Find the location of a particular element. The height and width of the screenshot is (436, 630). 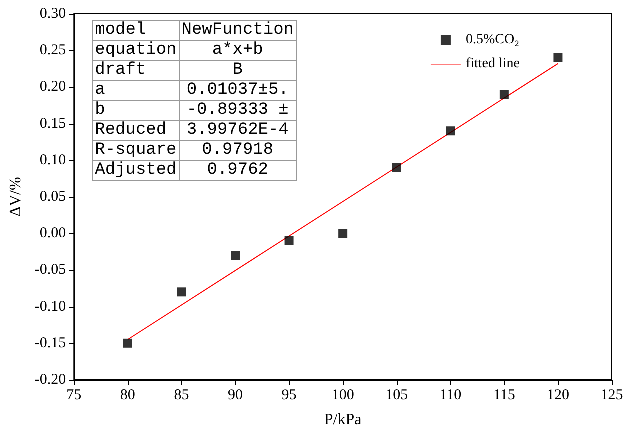

y-tick-label: -0.15 is located at coordinates (50, 343).